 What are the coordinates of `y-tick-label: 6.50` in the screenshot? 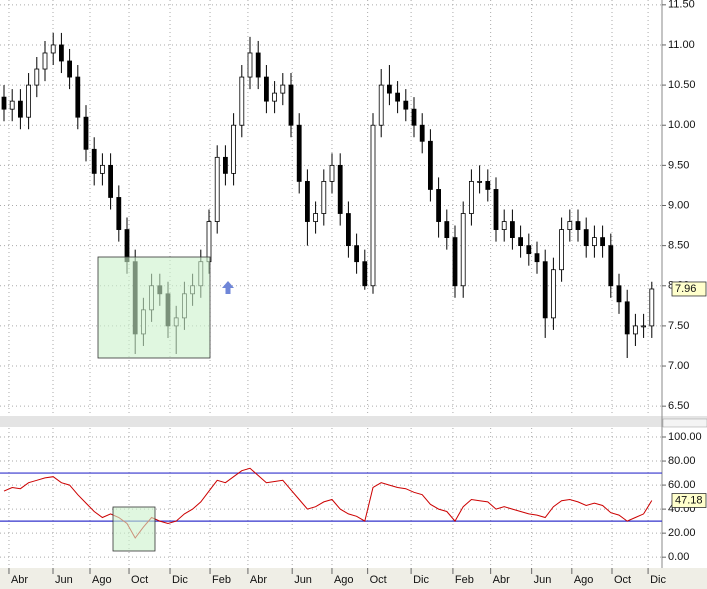 It's located at (678, 406).